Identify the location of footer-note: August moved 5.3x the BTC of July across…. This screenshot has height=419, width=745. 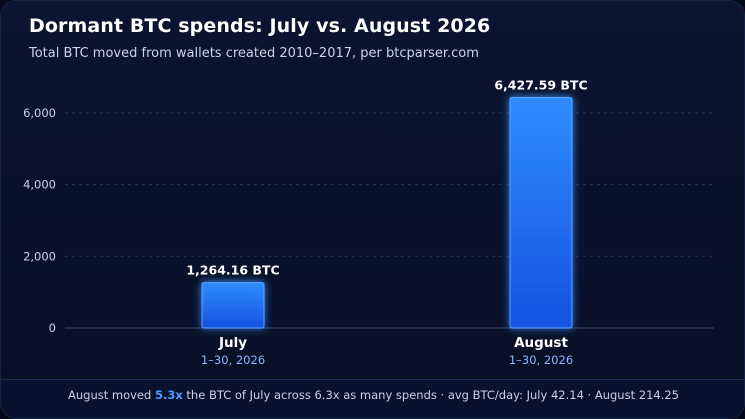
(372, 398).